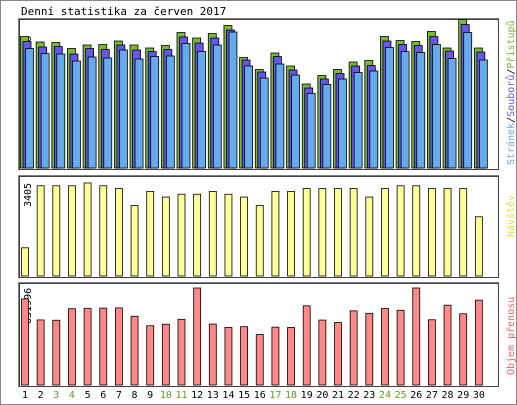 The image size is (517, 405). Describe the element at coordinates (249, 117) in the screenshot. I see `bar-stránek-day-15` at that location.